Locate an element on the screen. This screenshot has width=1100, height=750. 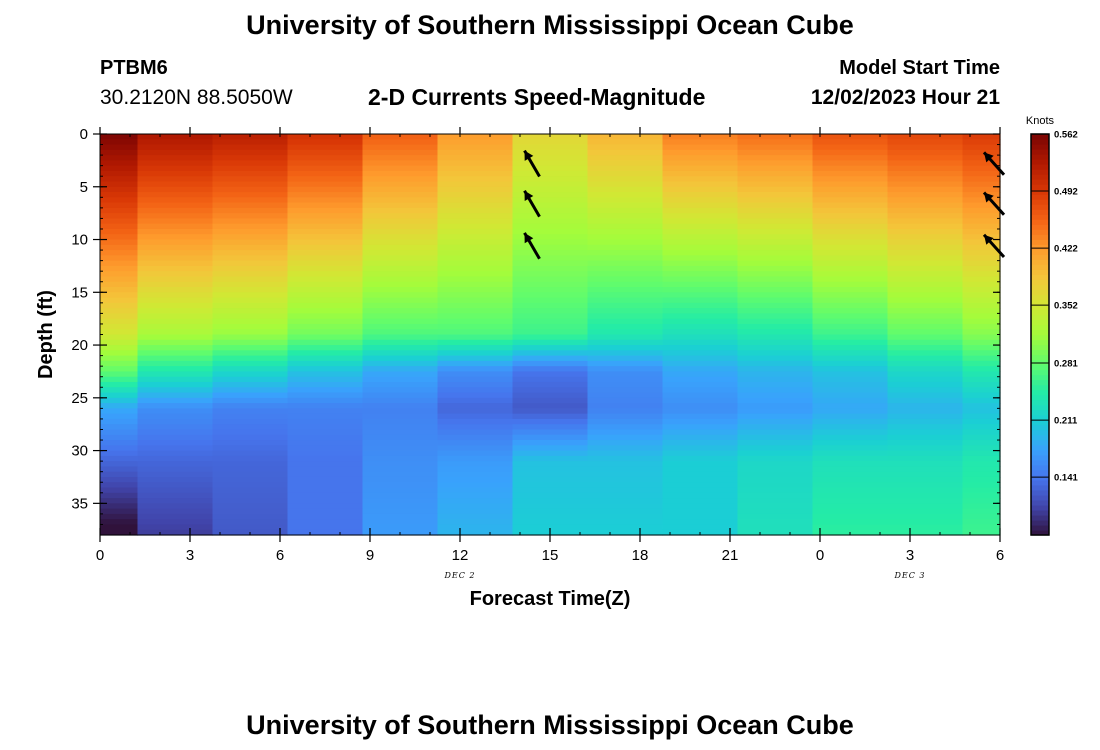
x-tick-label: 9 is located at coordinates (370, 555).